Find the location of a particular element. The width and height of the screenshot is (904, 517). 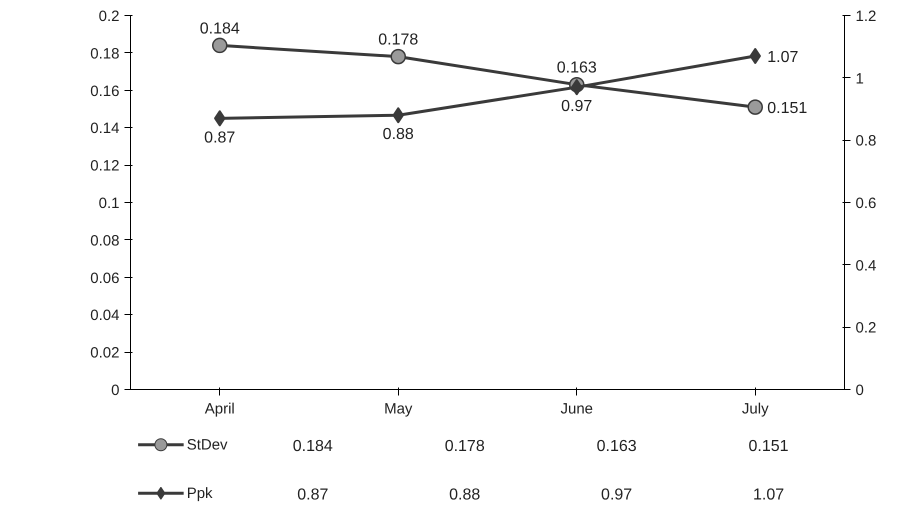

y-tick-label: 0.02 is located at coordinates (105, 353).